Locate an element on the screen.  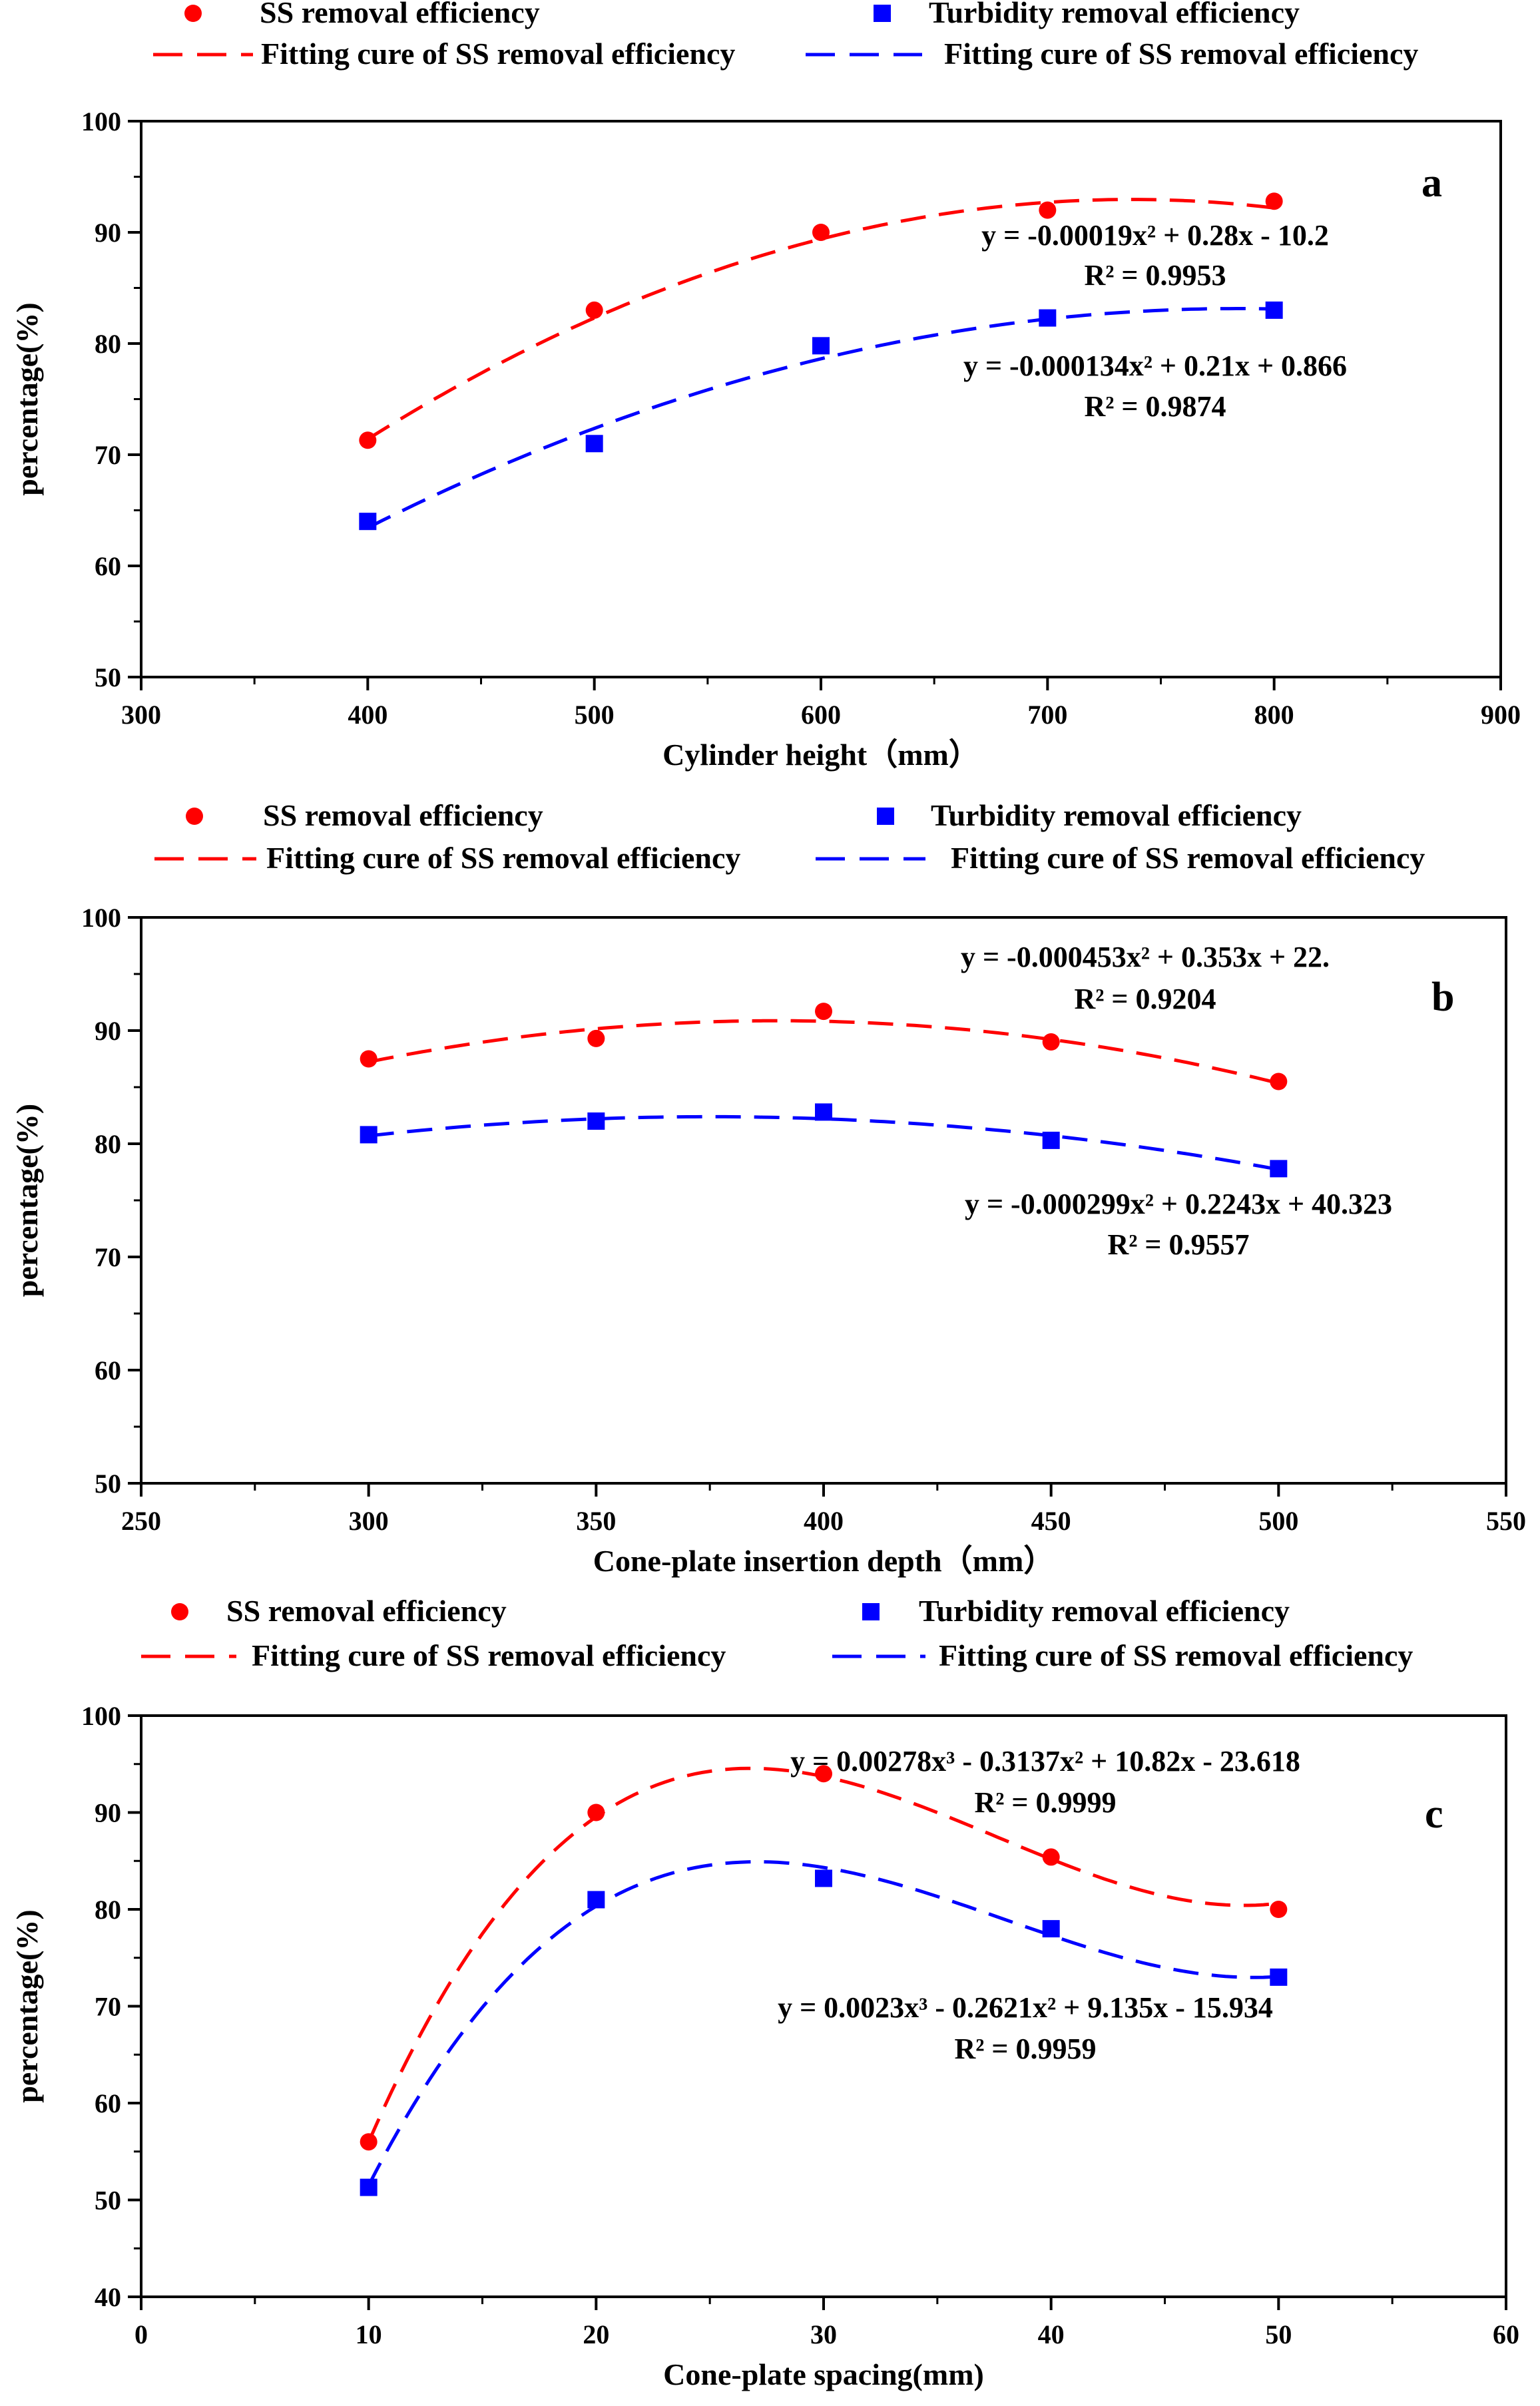
x-axis-title: Cone-plate insertion depth（mm） is located at coordinates (824, 1561).